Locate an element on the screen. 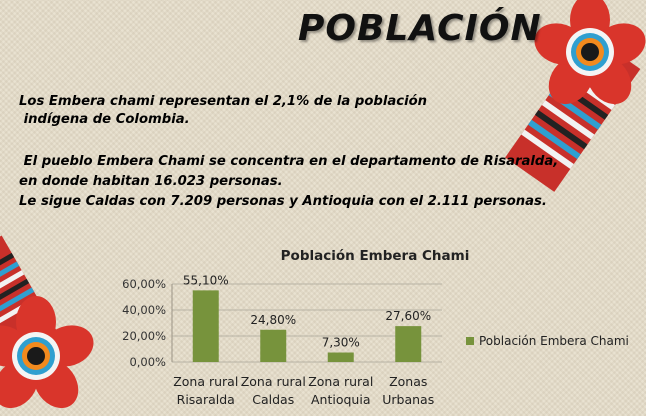 This screenshot has height=416, width=646. x-tick-label: Caldas is located at coordinates (273, 399).